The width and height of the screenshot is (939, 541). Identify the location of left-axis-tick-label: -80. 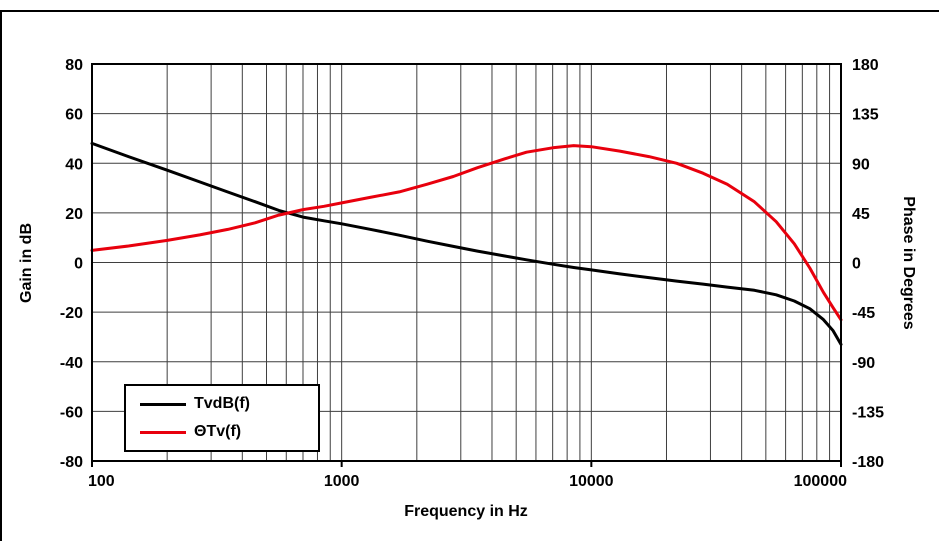
(71, 462).